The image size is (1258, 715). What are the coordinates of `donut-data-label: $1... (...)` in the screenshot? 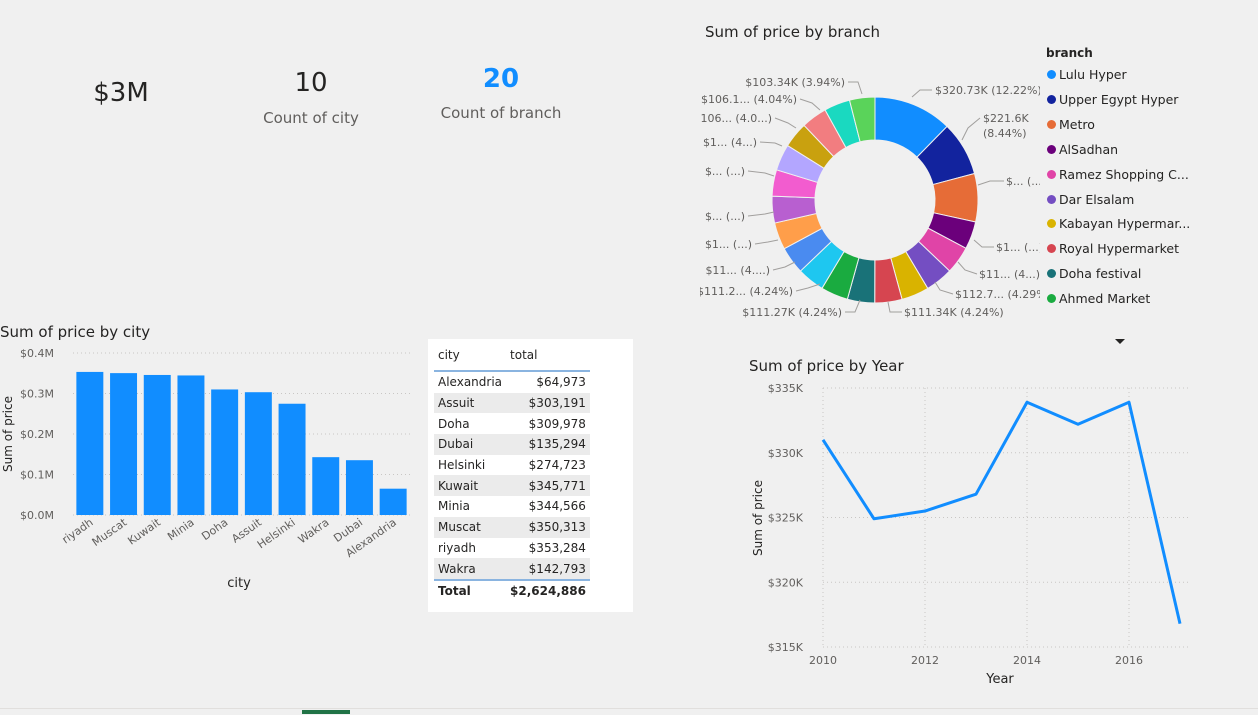 It's located at (728, 244).